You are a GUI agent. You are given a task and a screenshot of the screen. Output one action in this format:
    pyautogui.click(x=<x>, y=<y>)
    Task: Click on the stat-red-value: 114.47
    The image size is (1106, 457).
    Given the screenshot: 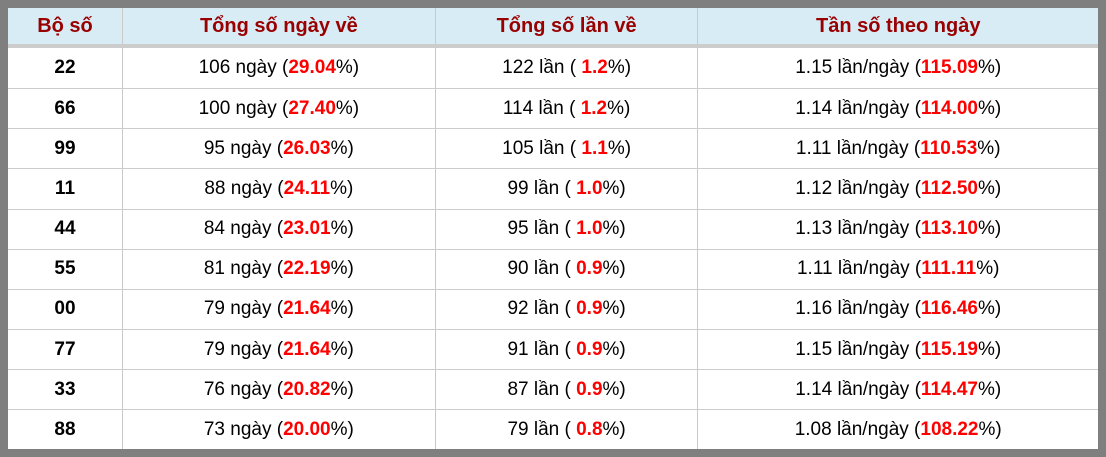 What is the action you would take?
    pyautogui.click(x=949, y=389)
    